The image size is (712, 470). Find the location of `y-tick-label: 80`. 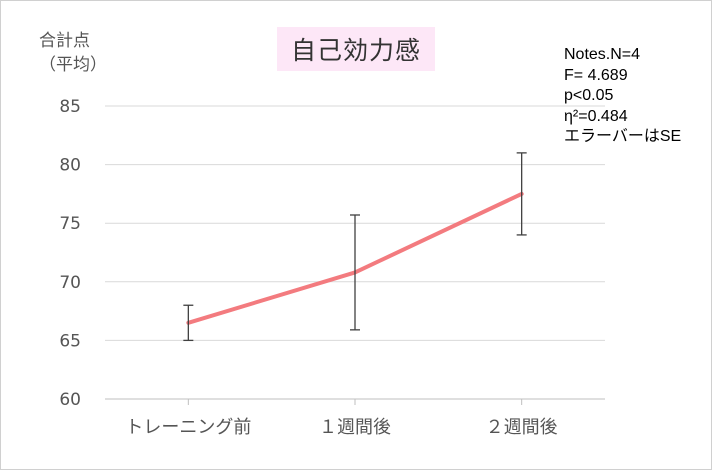

y-tick-label: 80 is located at coordinates (70, 166).